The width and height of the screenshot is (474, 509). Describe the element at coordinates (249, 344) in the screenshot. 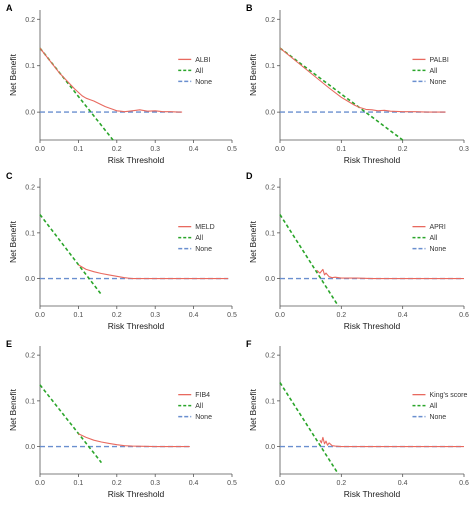

I see `panel-letter: F` at that location.